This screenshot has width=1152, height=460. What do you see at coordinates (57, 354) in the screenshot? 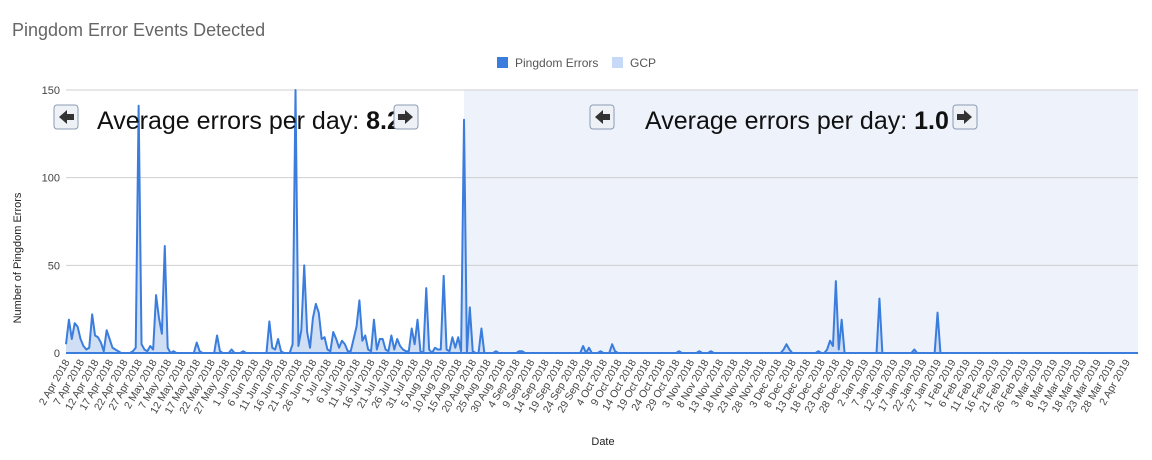
I see `y-tick-label: 0` at bounding box center [57, 354].